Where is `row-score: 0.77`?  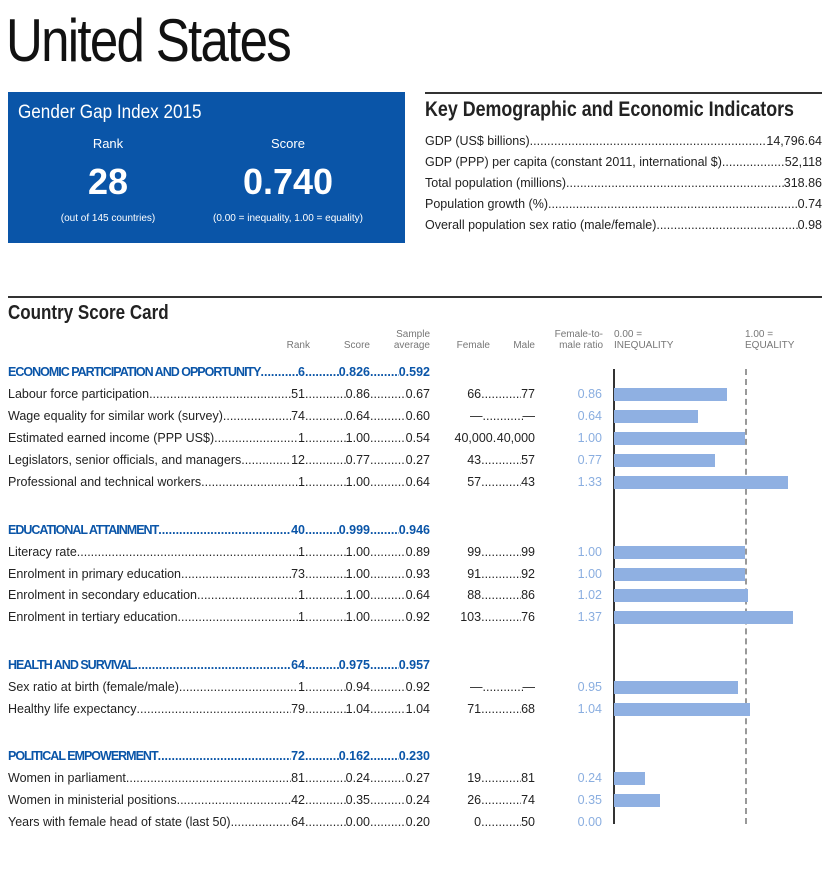 row-score: 0.77 is located at coordinates (357, 460).